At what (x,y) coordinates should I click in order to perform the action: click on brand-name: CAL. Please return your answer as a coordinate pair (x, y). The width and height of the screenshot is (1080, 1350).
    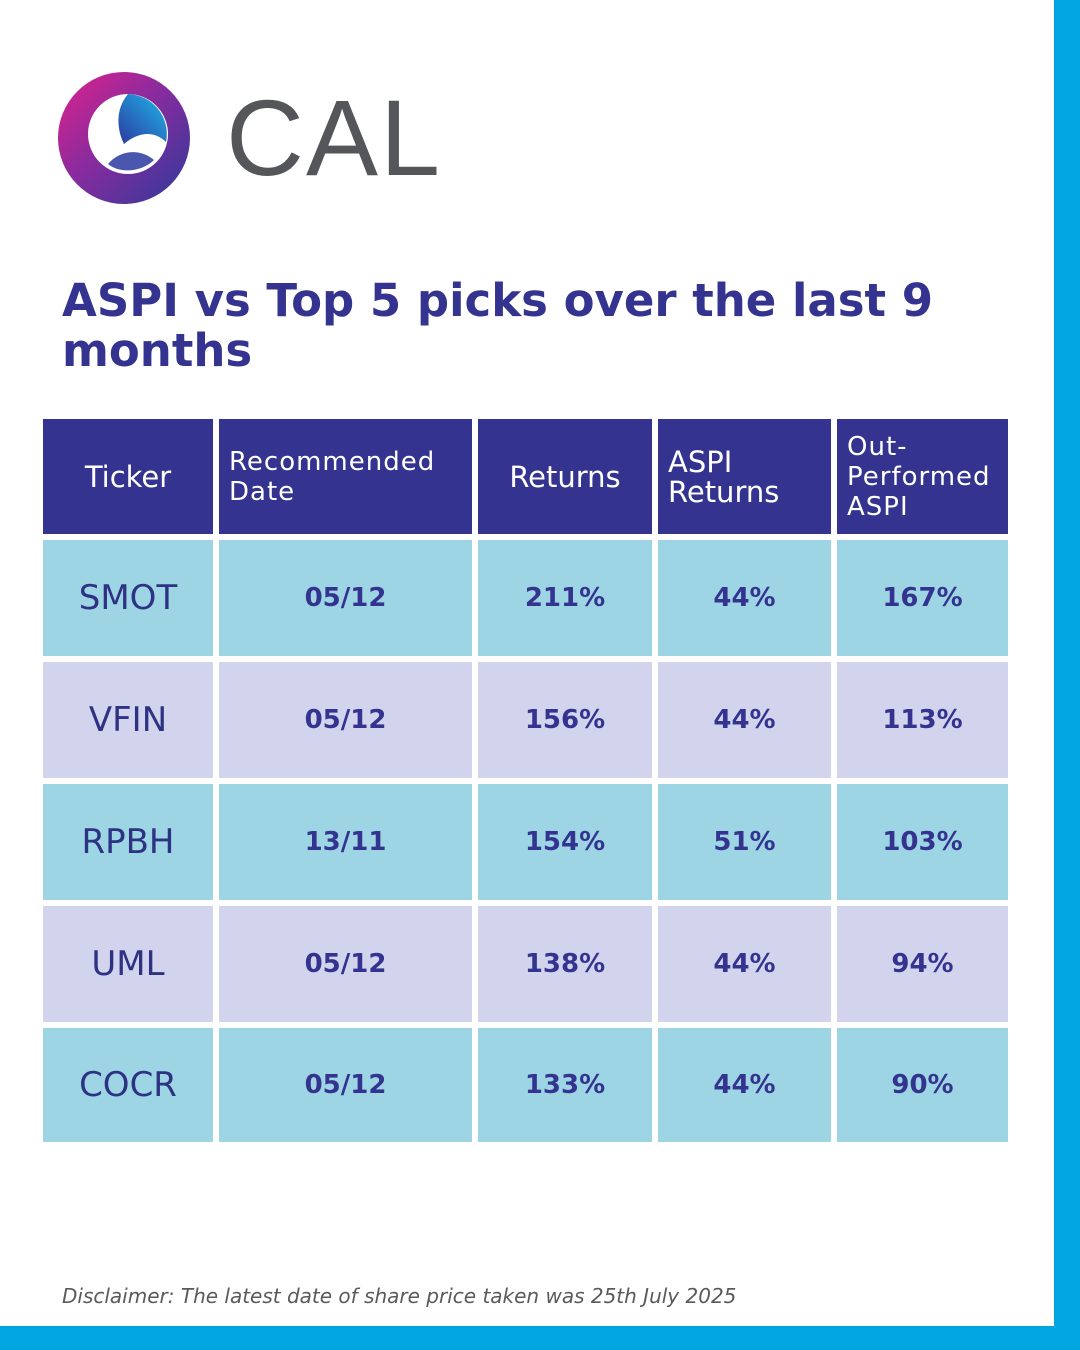
    Looking at the image, I should click on (334, 137).